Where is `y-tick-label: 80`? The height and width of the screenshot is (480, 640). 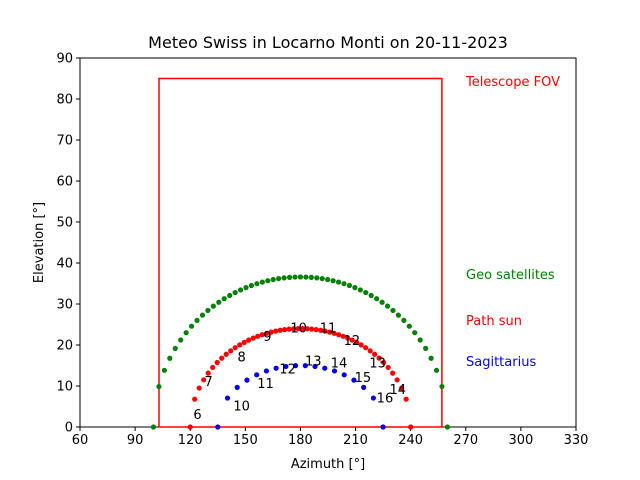 y-tick-label: 80 is located at coordinates (64, 100).